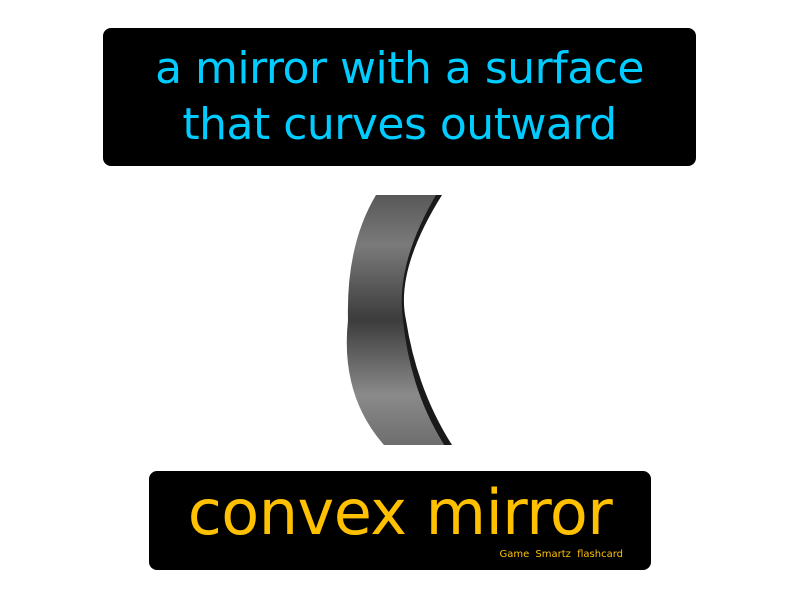  I want to click on credit-label: Game Smartz flashcard, so click(561, 554).